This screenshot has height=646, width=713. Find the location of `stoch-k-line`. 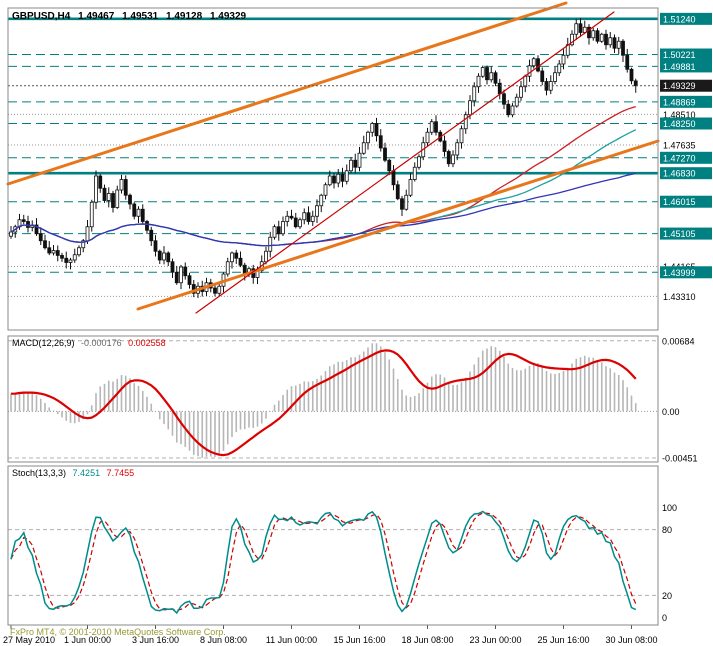

stoch-k-line is located at coordinates (323, 562).